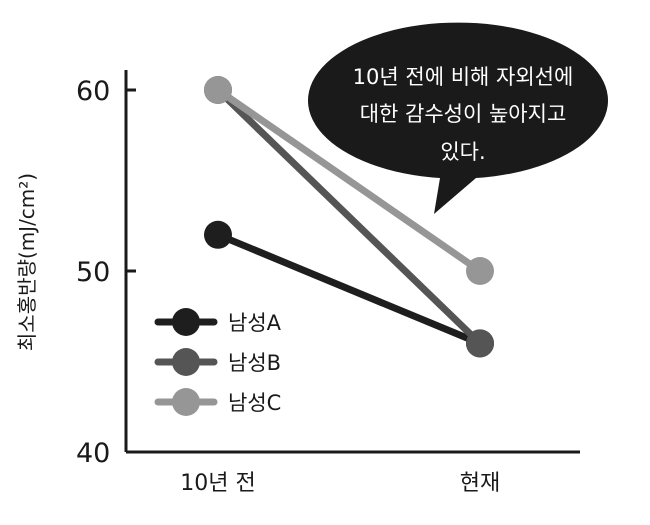  Describe the element at coordinates (462, 152) in the screenshot. I see `callout-line-3: 있다.` at that location.